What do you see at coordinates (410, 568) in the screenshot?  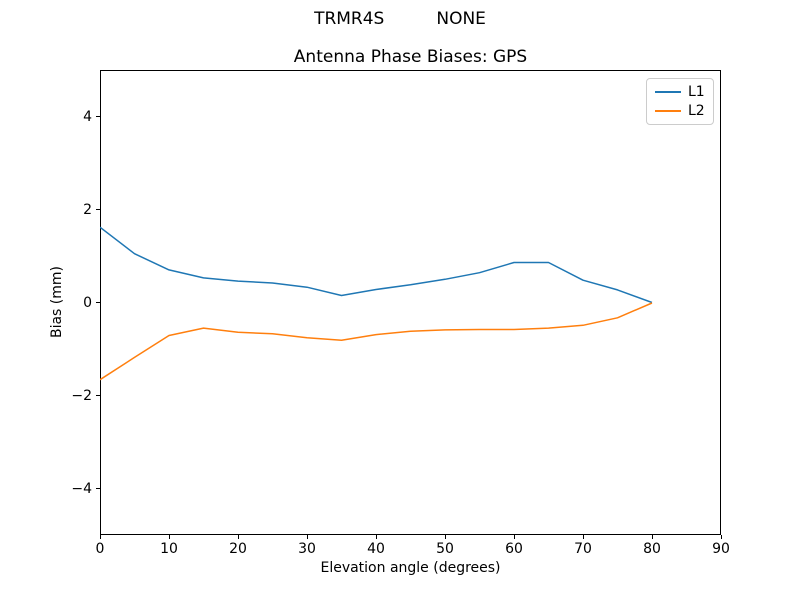 I see `x-axis-label: Elevation angle (degrees)` at bounding box center [410, 568].